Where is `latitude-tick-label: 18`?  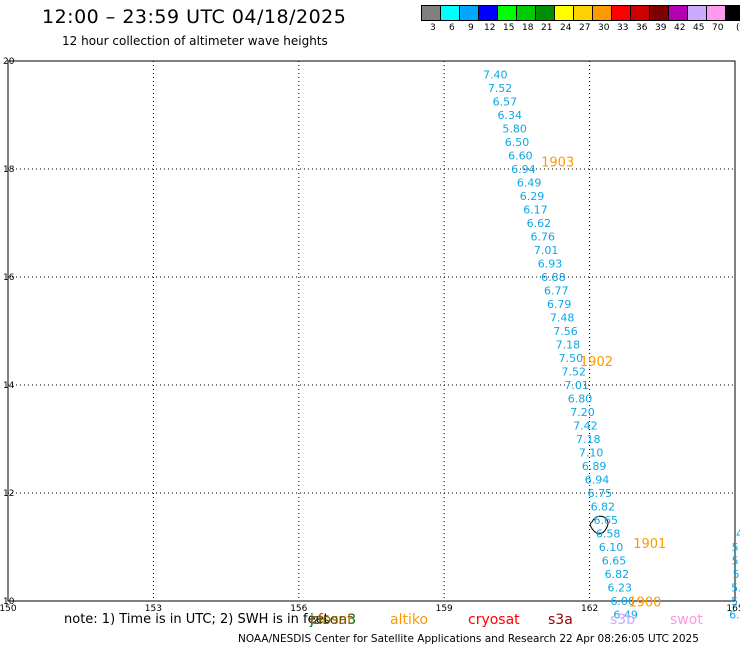
latitude-tick-label: 18 is located at coordinates (9, 170).